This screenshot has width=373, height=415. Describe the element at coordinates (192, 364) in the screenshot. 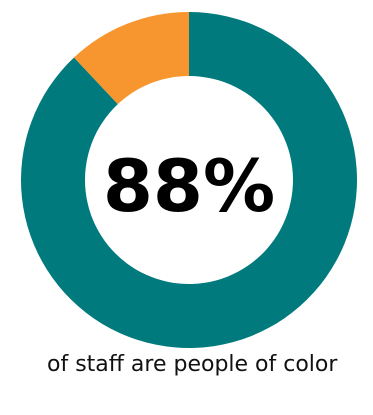

I see `chart-caption: of staff are people of color` at that location.